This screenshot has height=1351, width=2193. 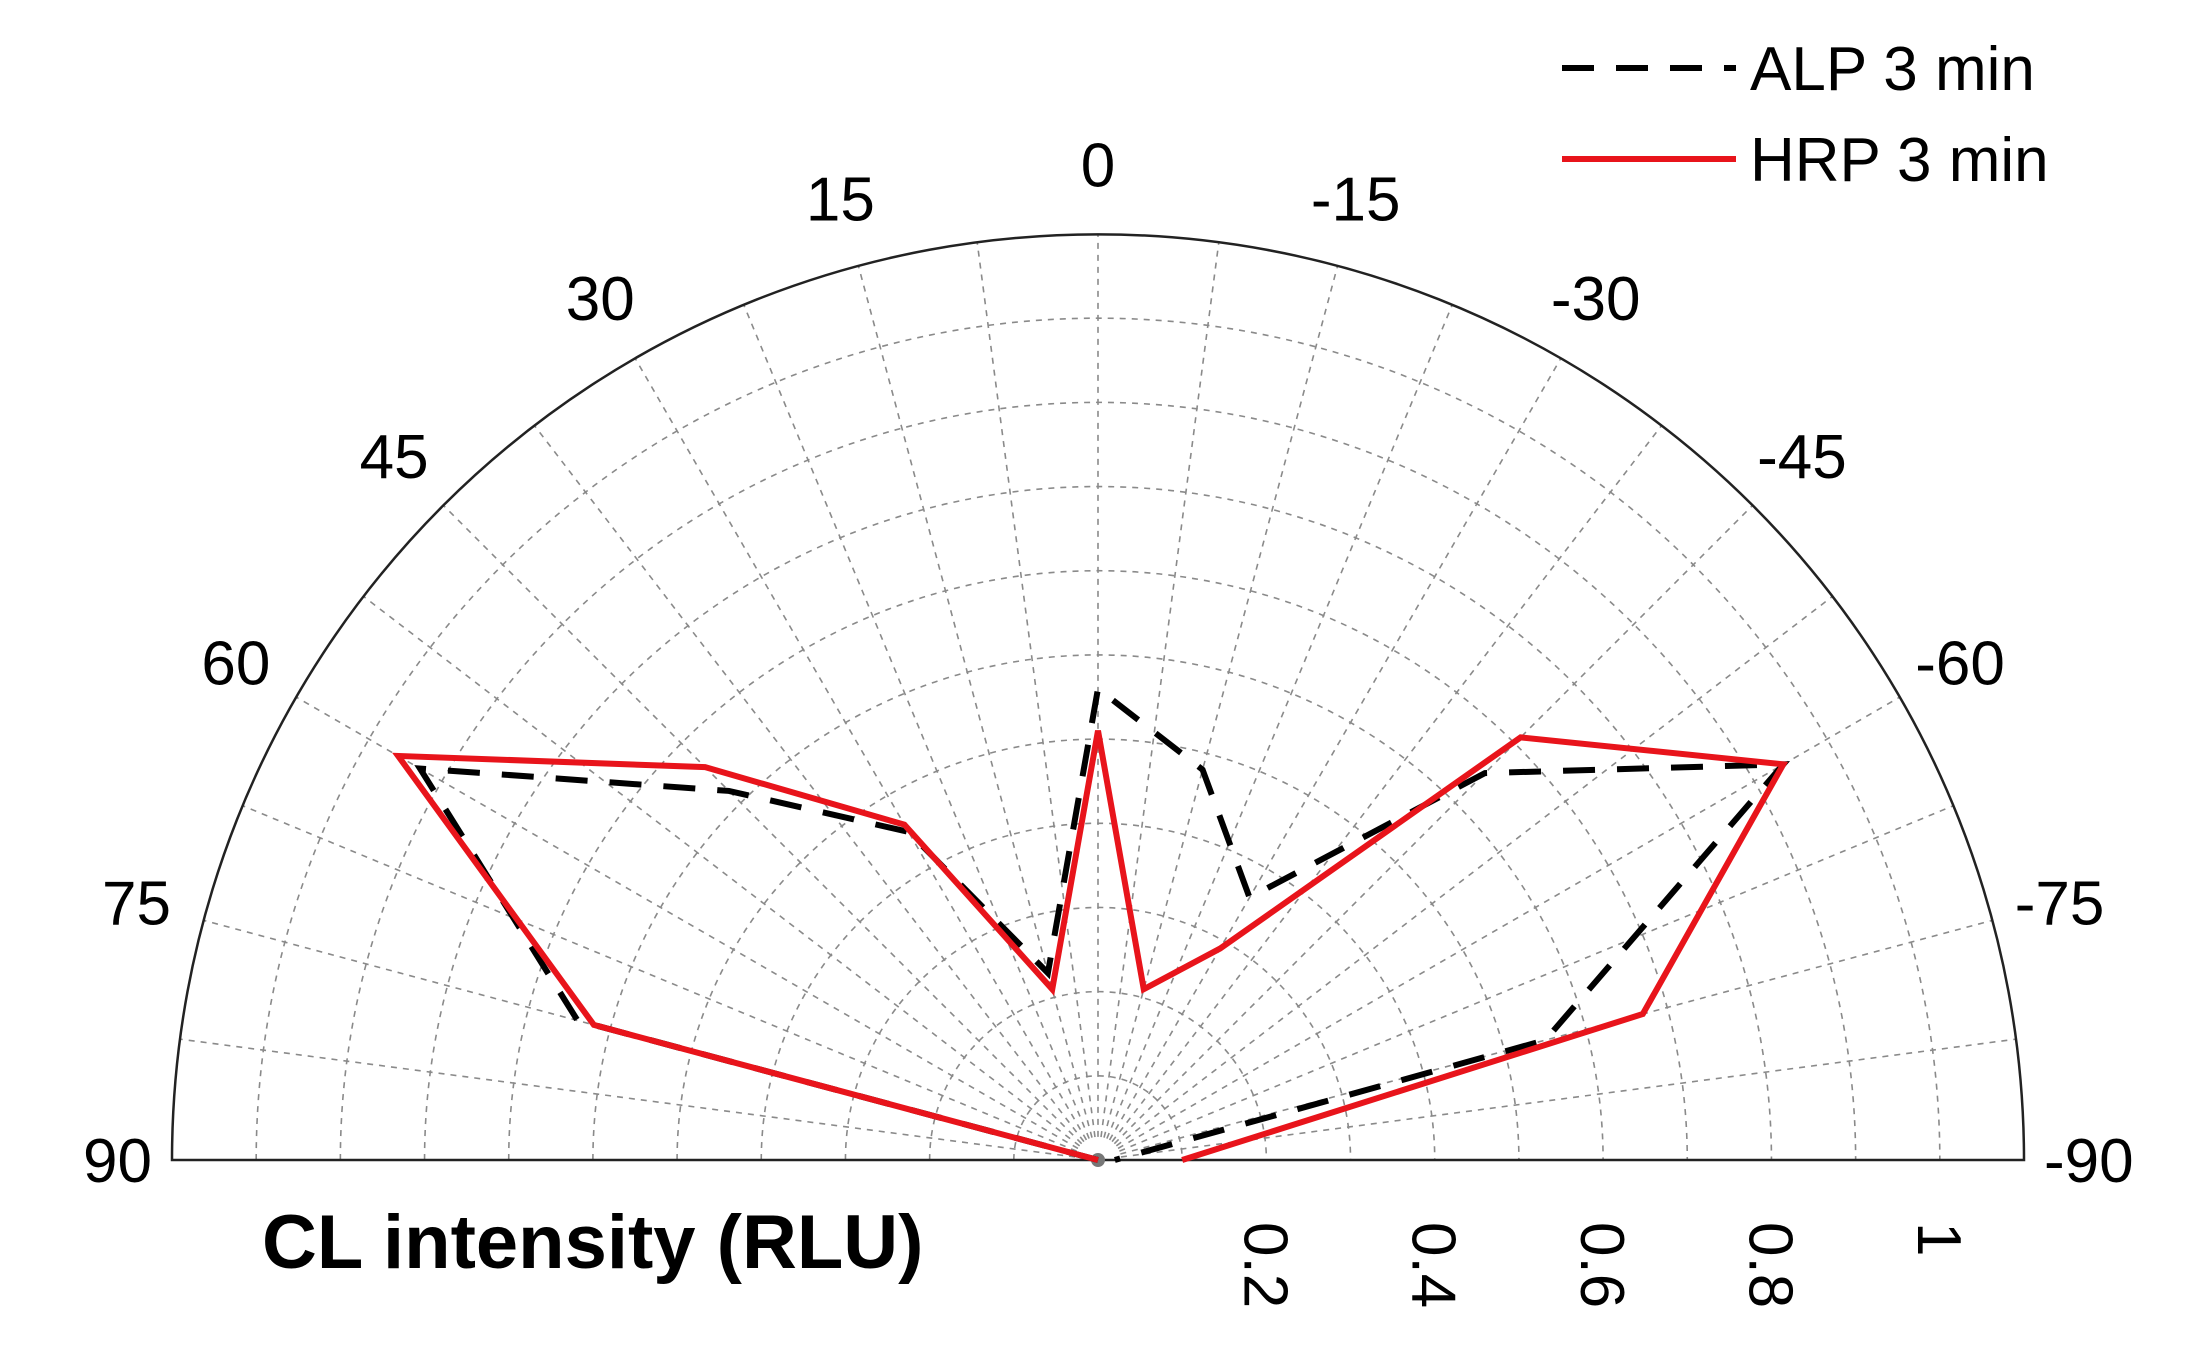 I want to click on x-axis-label: CL intensity (RLU), so click(x=592, y=1242).